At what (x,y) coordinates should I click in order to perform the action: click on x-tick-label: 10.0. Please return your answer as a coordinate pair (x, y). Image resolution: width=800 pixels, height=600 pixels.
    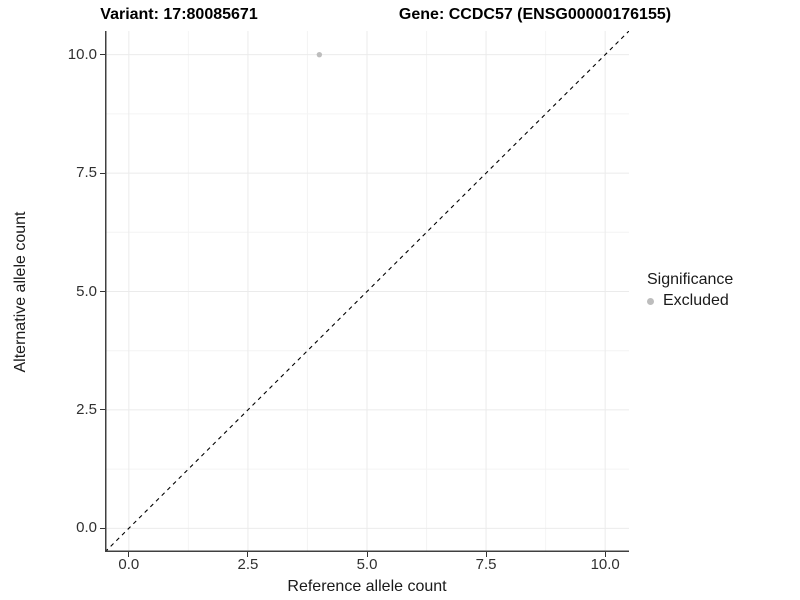
    Looking at the image, I should click on (605, 564).